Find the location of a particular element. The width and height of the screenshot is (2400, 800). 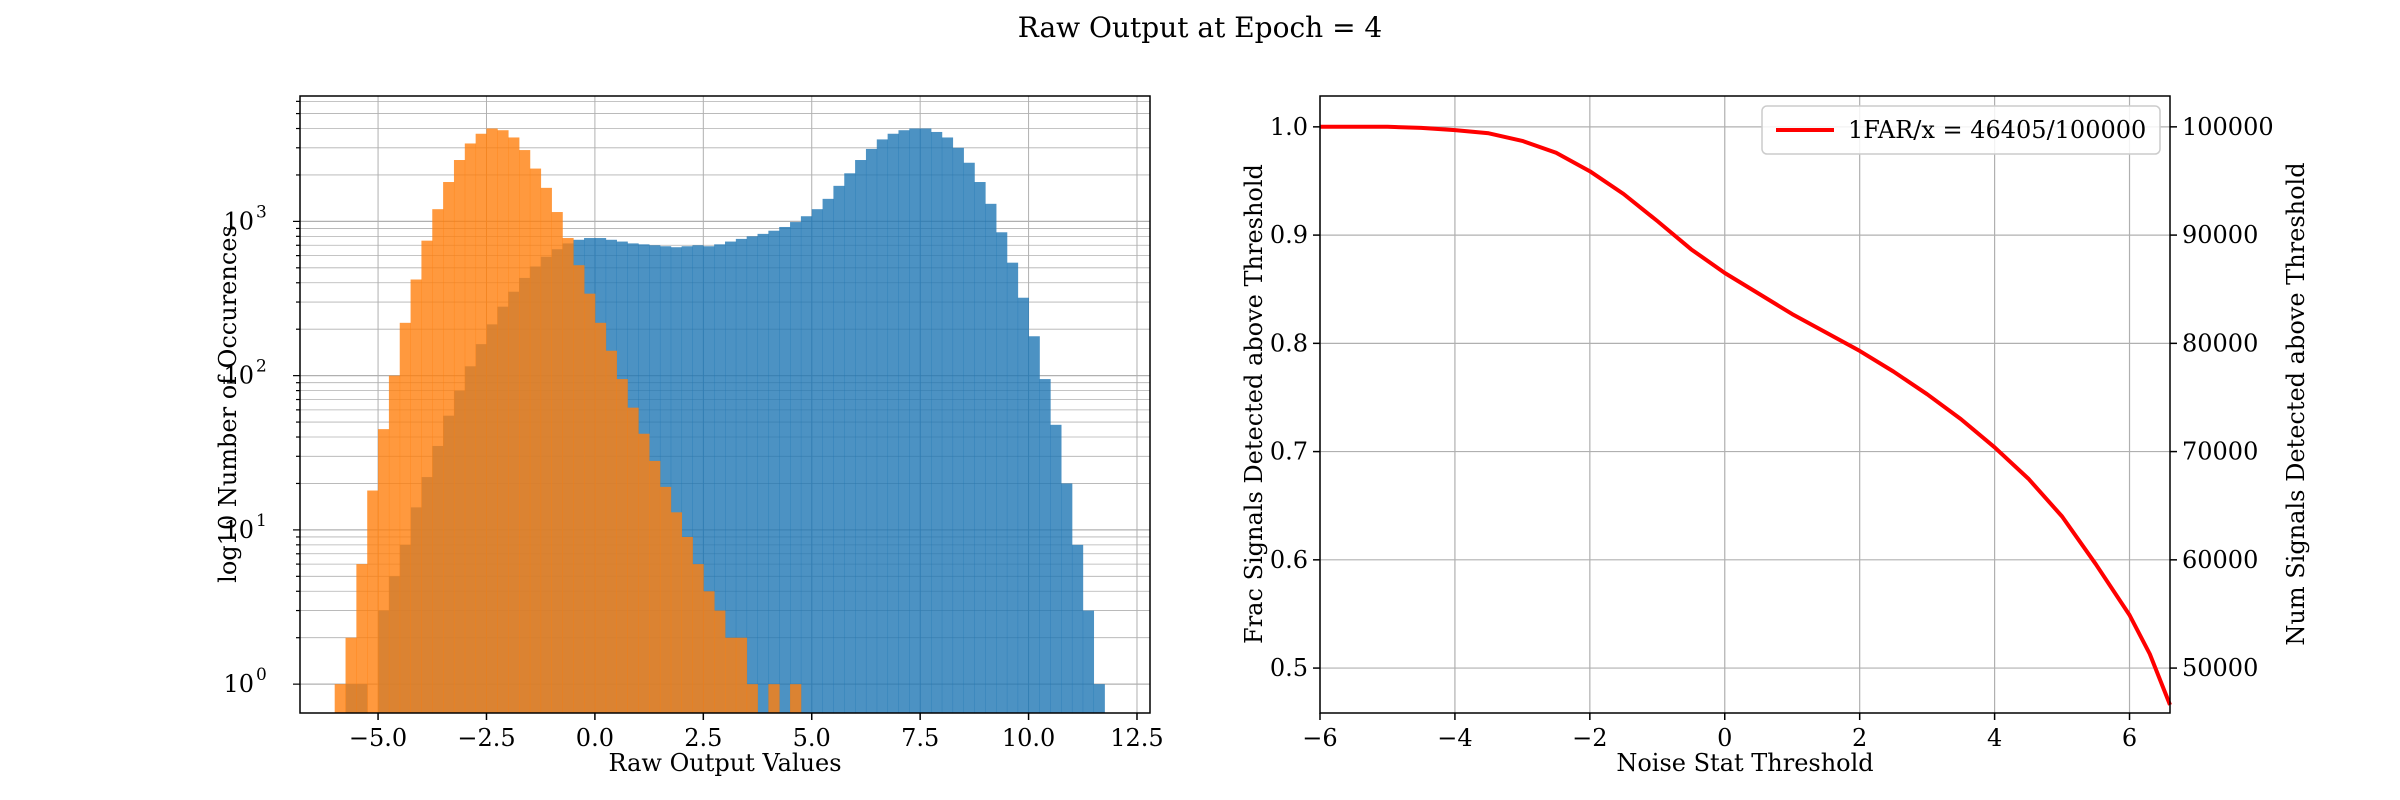

curve-left-y-axis-label: Frac Signals Detected above Threshold is located at coordinates (1254, 404).